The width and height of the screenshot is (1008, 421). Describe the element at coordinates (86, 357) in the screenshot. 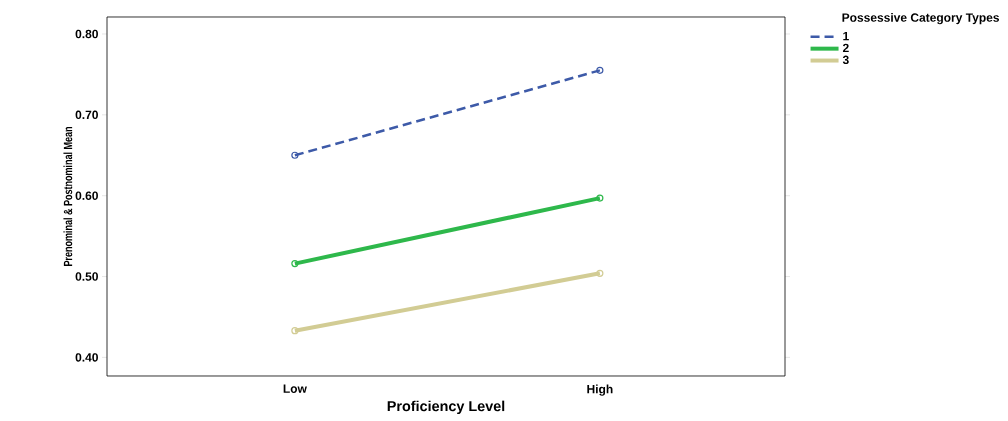

I see `y-tick-label: 0.40` at that location.